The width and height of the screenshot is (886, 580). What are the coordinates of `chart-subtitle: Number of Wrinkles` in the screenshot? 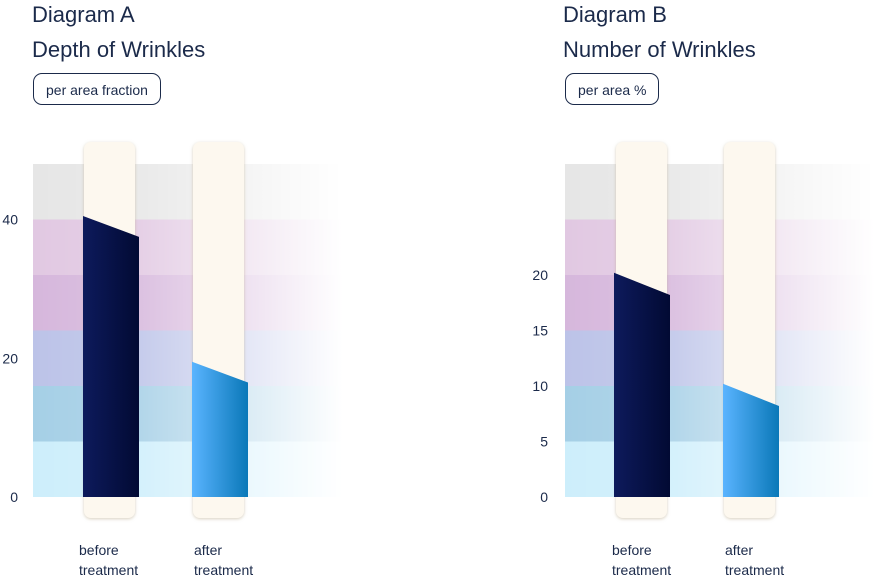 It's located at (659, 49).